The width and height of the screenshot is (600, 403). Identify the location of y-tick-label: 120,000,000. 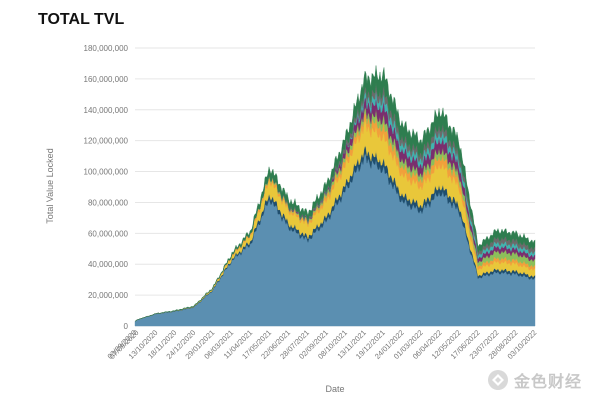
(106, 141).